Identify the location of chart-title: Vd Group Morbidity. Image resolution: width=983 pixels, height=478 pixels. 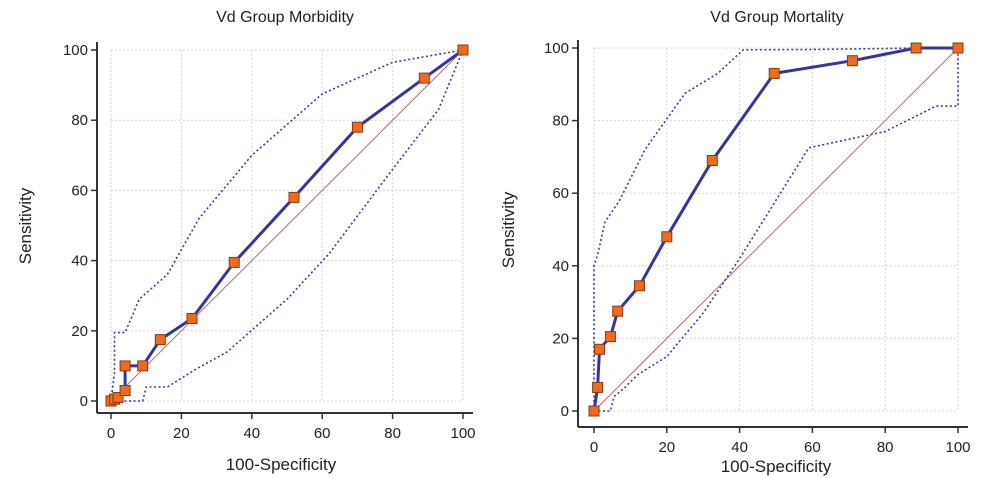
(285, 17).